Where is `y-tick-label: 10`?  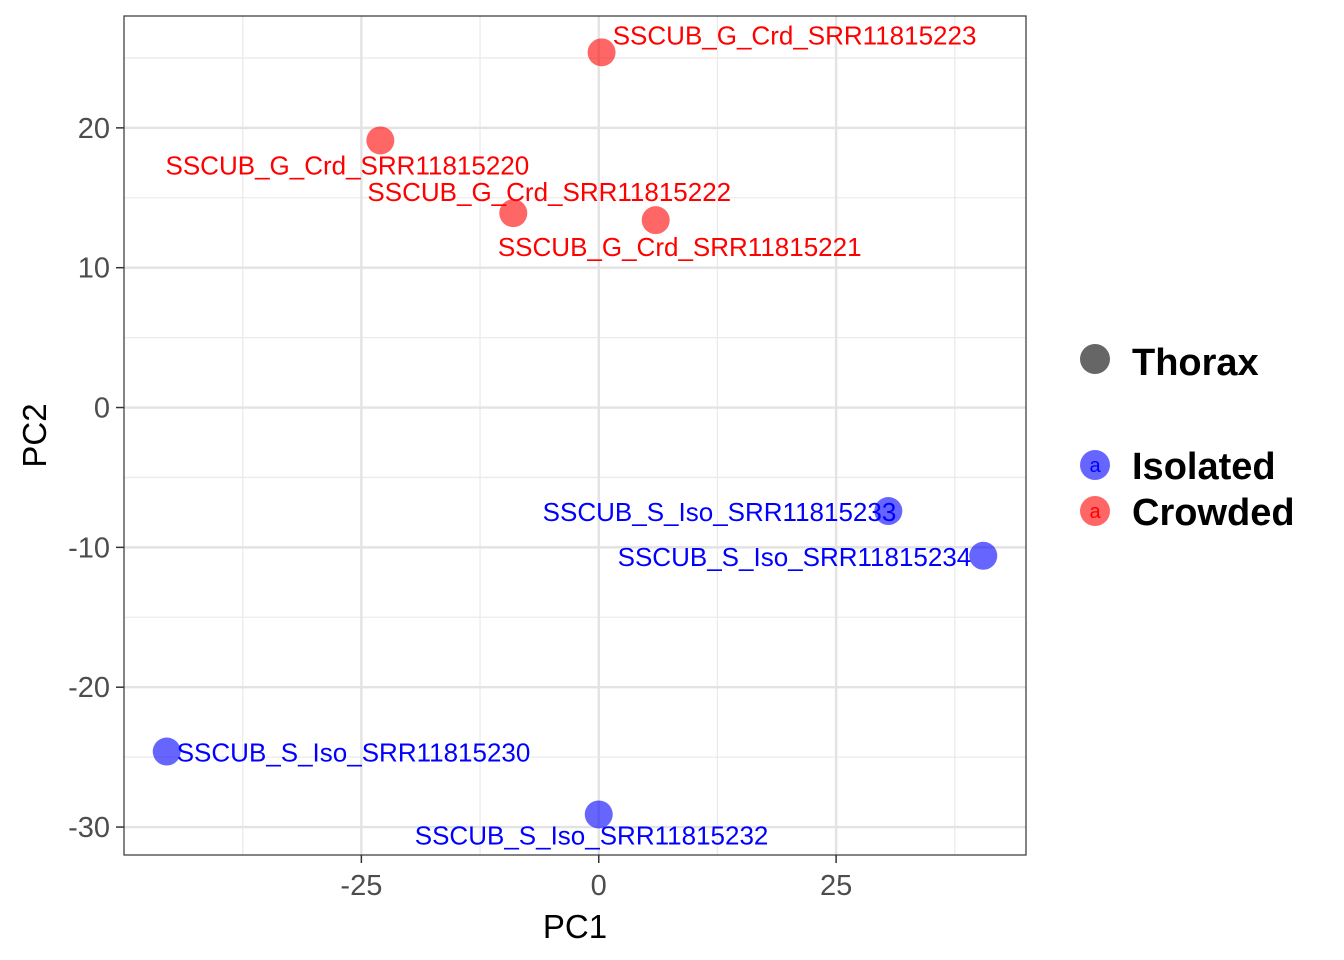 y-tick-label: 10 is located at coordinates (94, 269).